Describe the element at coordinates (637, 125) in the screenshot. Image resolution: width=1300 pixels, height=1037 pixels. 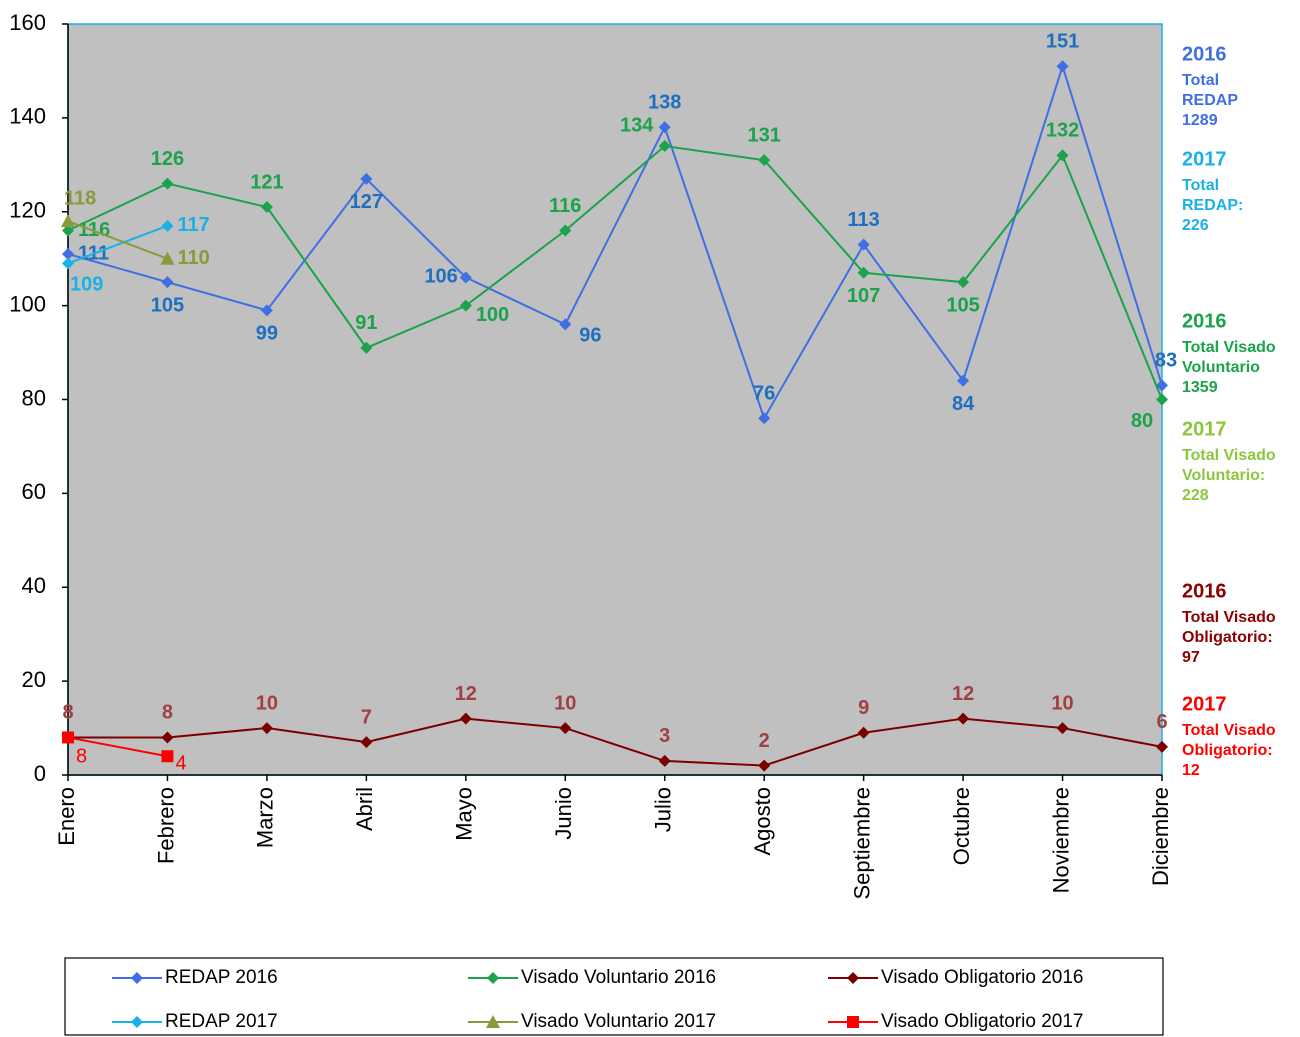
I see `data-label: 134` at that location.